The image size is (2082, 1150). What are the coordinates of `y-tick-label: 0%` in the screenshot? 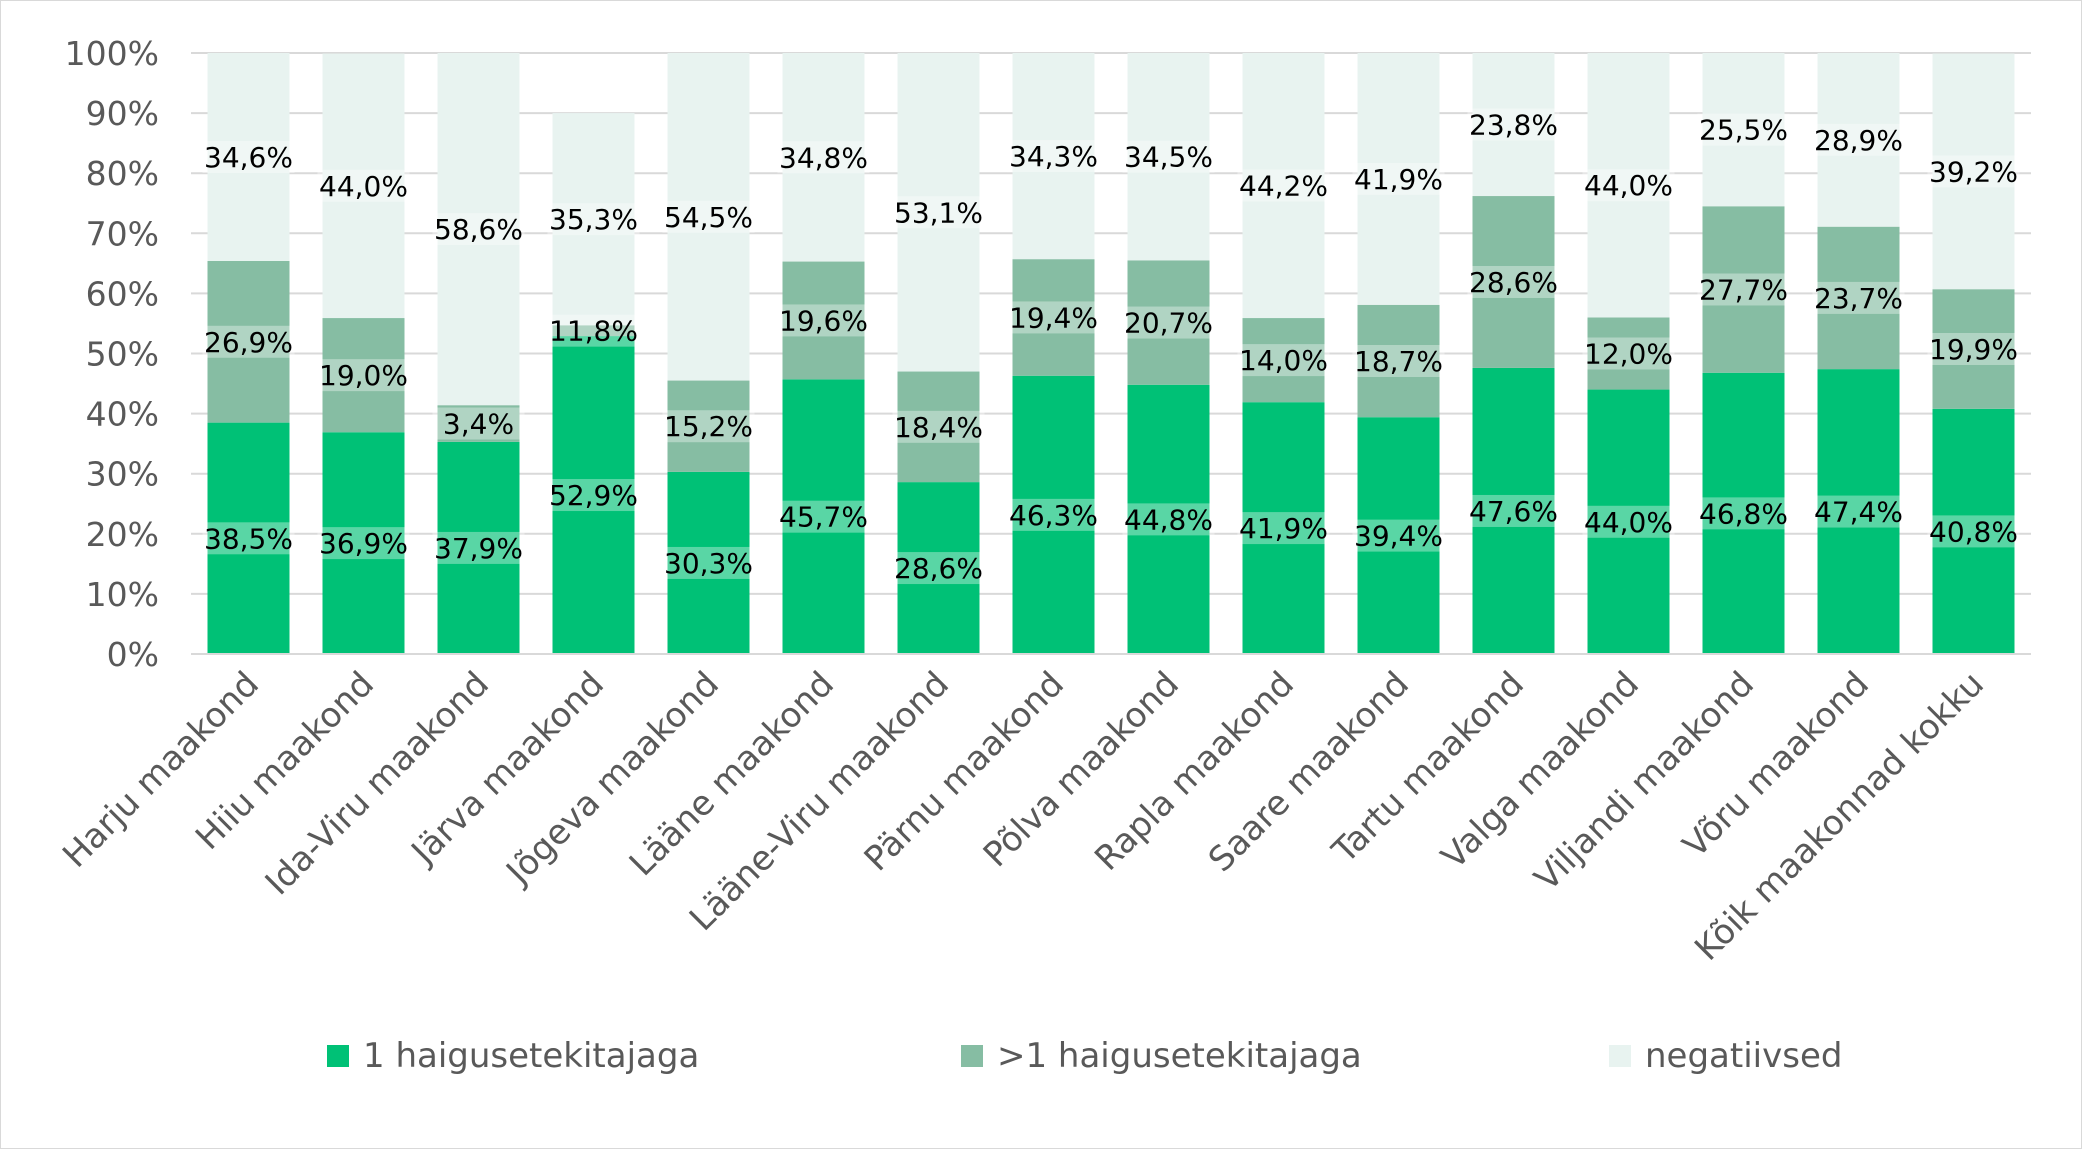 It's located at (133, 654).